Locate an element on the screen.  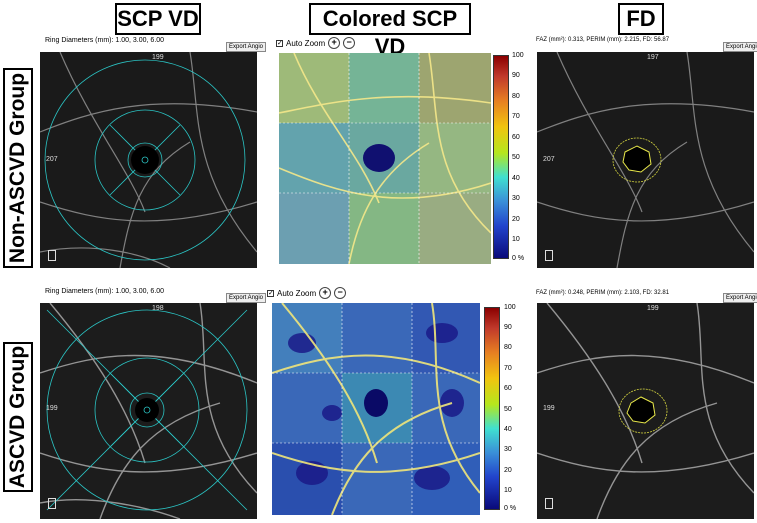
header-scp-vd: SCP VD is located at coordinates (158, 19).